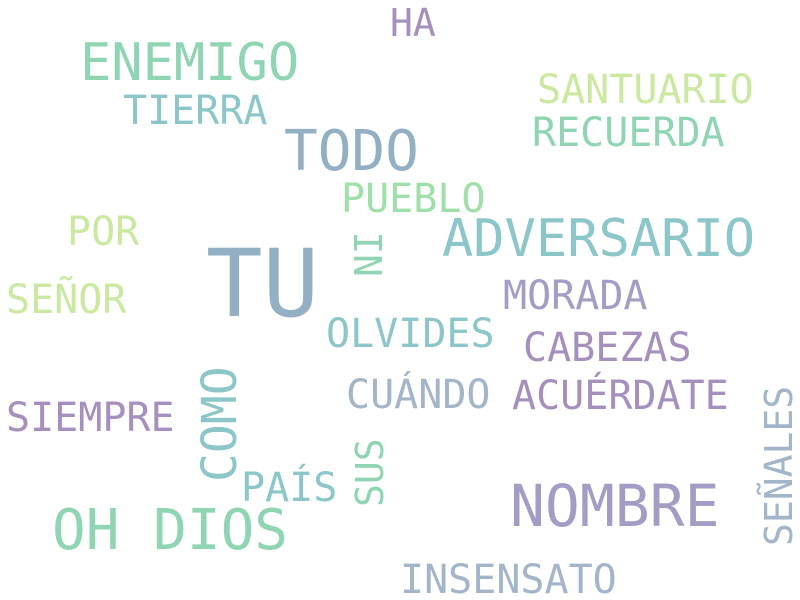  What do you see at coordinates (620, 396) in the screenshot?
I see `word-acuerdate: ACUÉRDATE` at bounding box center [620, 396].